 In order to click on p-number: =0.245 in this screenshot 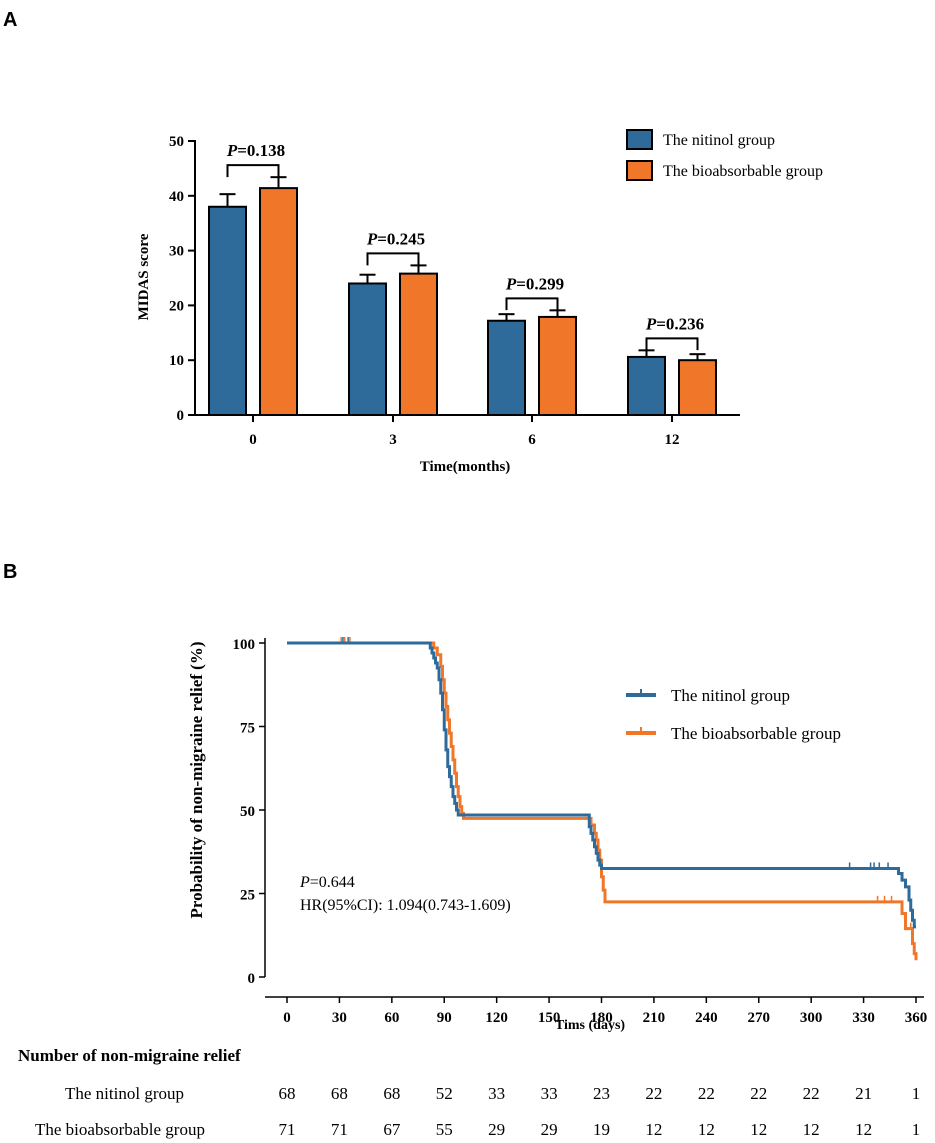, I will do `click(401, 238)`.